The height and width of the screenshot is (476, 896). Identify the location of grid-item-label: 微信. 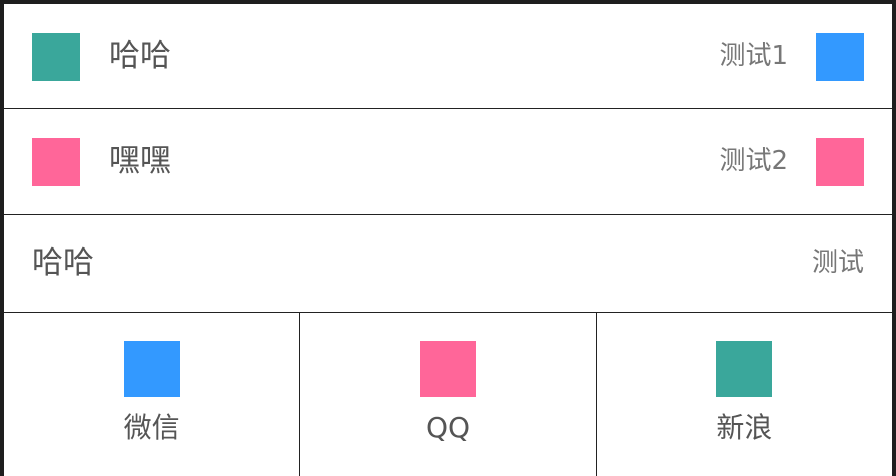
(151, 427).